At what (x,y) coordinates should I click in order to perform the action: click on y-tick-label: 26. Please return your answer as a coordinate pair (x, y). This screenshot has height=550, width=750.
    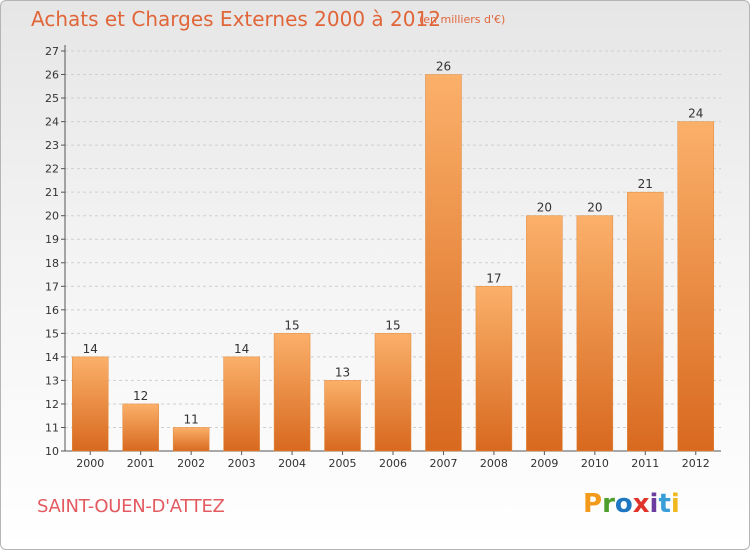
    Looking at the image, I should click on (52, 75).